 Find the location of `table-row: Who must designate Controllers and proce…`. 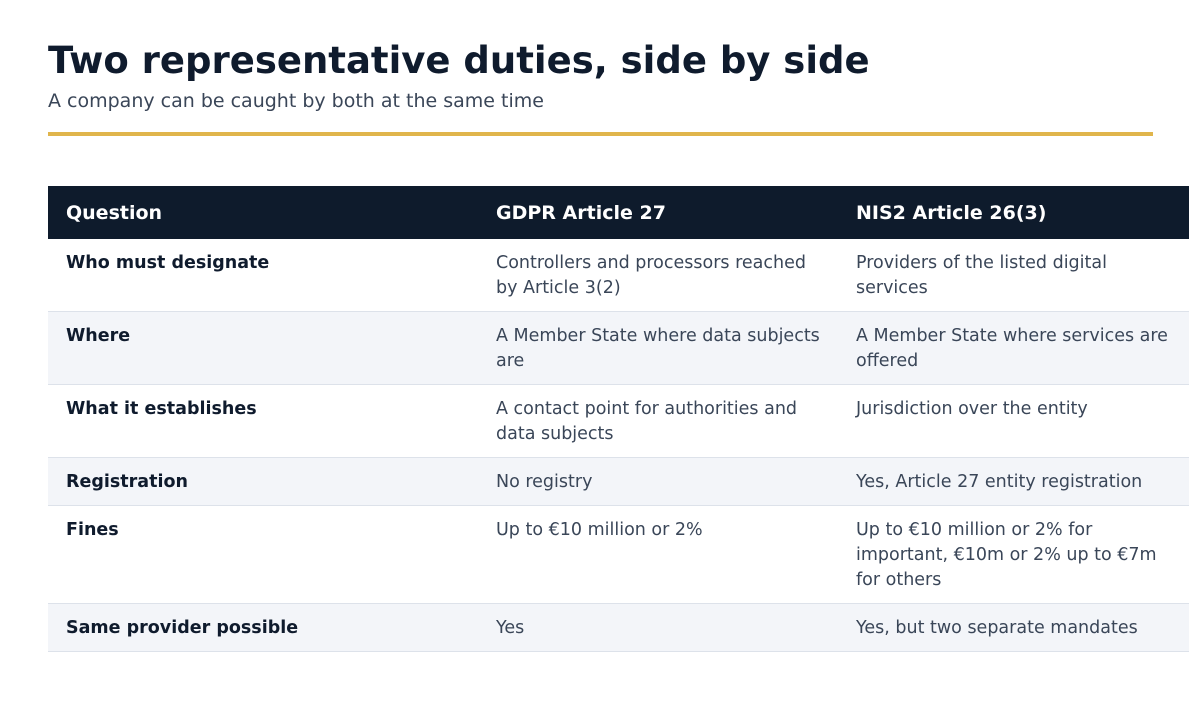

table-row: Who must designate Controllers and proce… is located at coordinates (618, 275).